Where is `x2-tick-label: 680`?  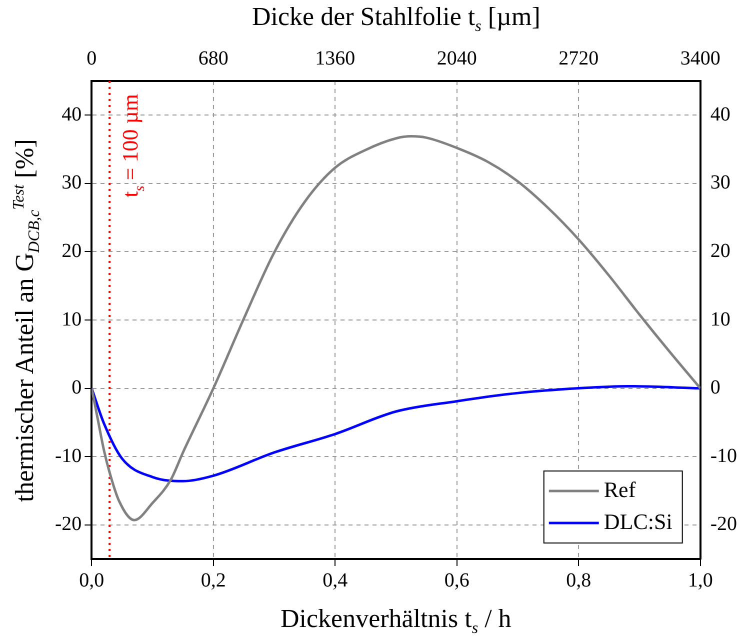
x2-tick-label: 680 is located at coordinates (213, 58).